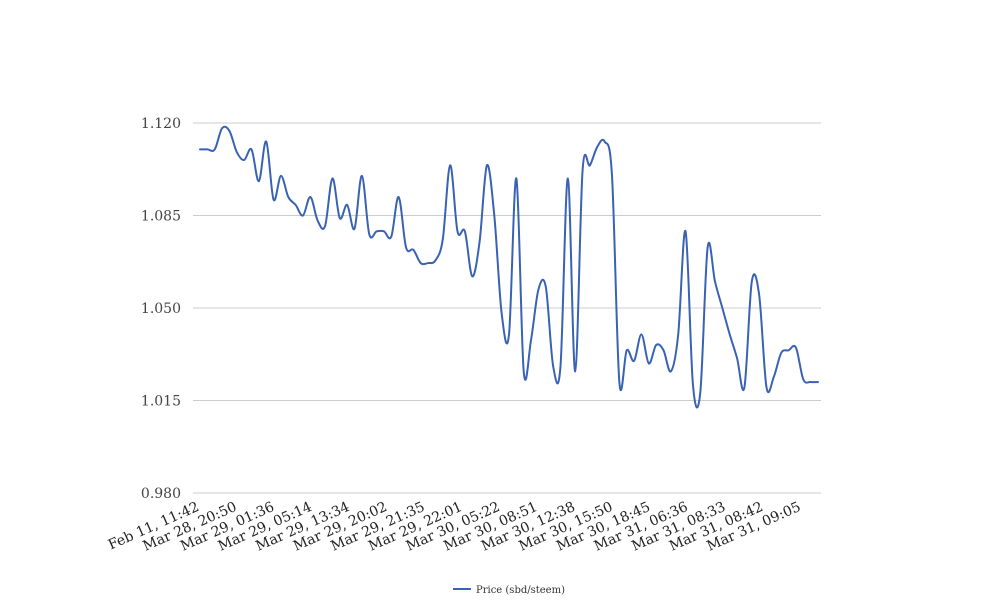 This screenshot has width=1008, height=616. Describe the element at coordinates (161, 217) in the screenshot. I see `y-tick-label: 1.085` at that location.